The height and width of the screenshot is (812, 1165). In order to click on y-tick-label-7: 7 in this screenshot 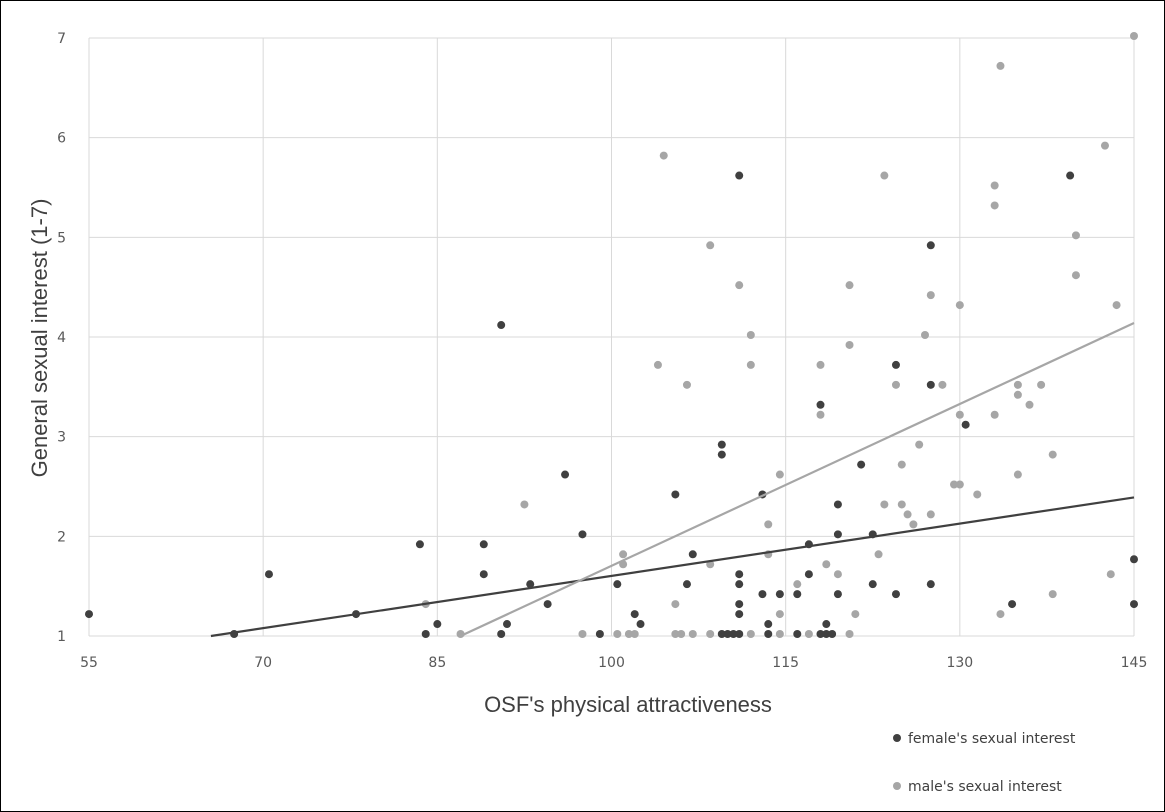, I will do `click(61, 39)`.